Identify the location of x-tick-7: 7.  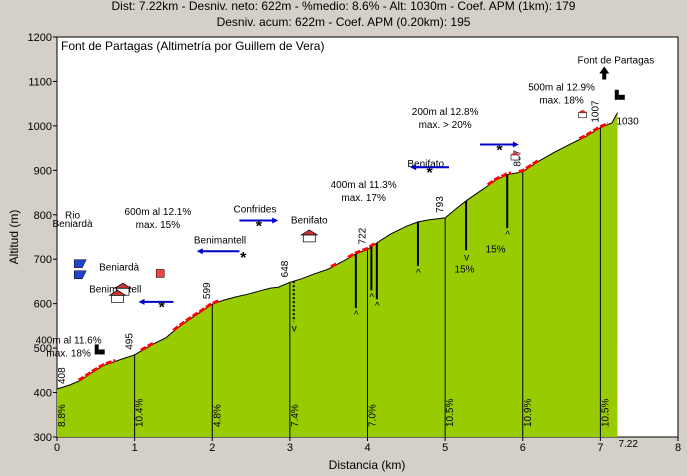
(600, 448).